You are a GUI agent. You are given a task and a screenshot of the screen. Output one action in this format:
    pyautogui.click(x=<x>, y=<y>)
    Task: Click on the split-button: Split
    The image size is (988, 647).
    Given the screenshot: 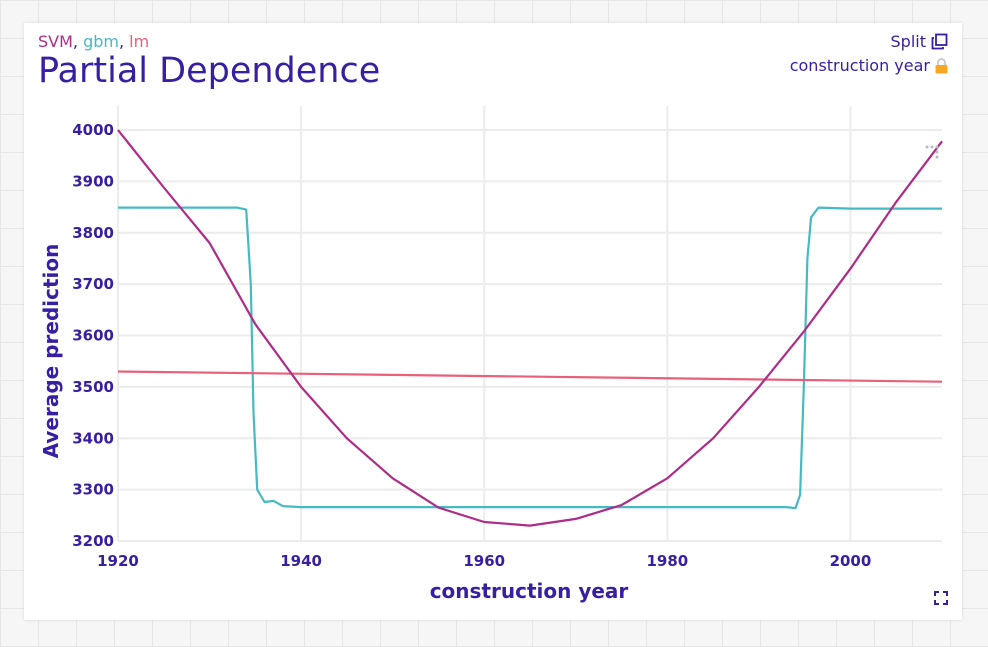 What is the action you would take?
    pyautogui.click(x=919, y=41)
    